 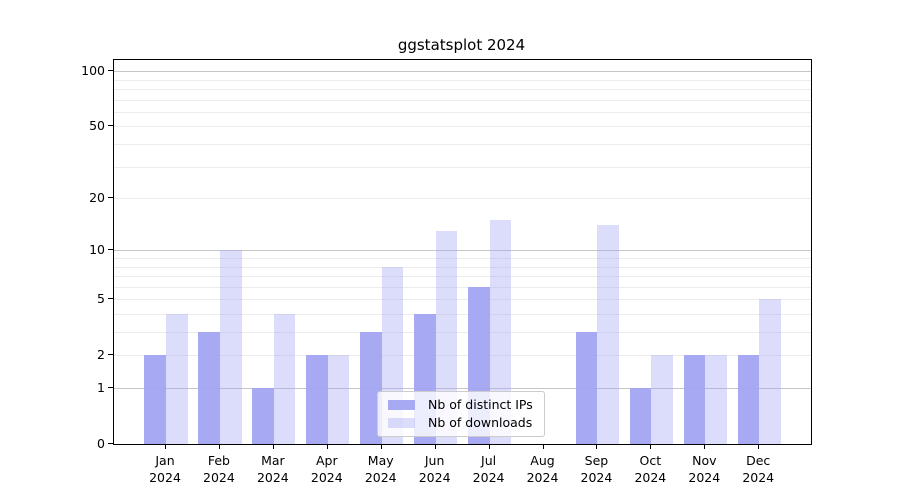 I want to click on x-tick-label: Jun 2024, so click(x=434, y=469).